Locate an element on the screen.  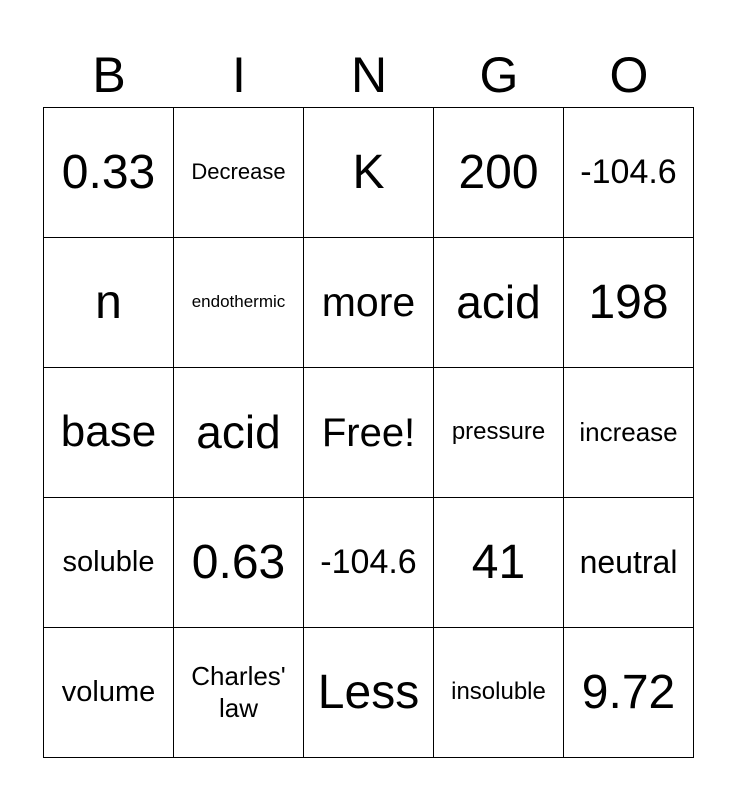
bingo-header: B I N G O is located at coordinates (369, 75).